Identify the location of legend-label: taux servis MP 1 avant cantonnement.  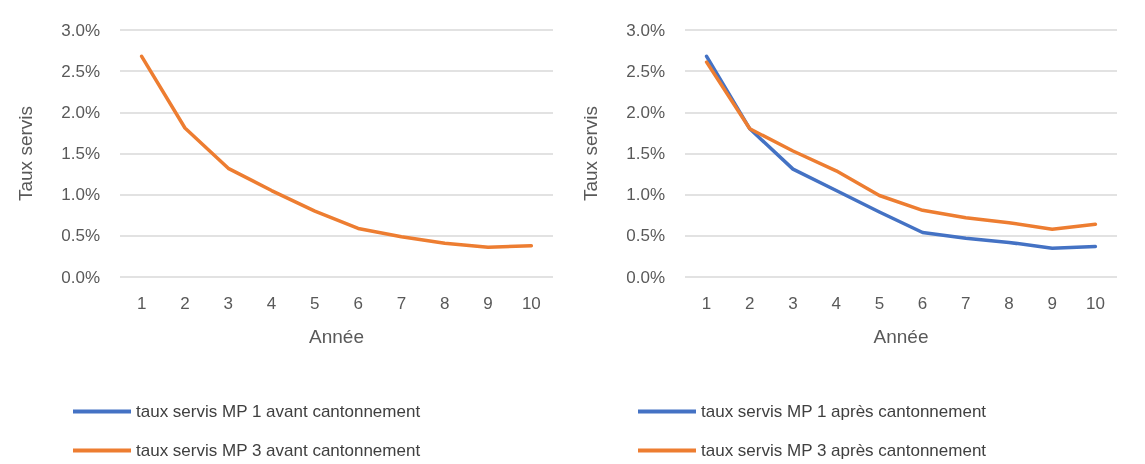
(278, 411).